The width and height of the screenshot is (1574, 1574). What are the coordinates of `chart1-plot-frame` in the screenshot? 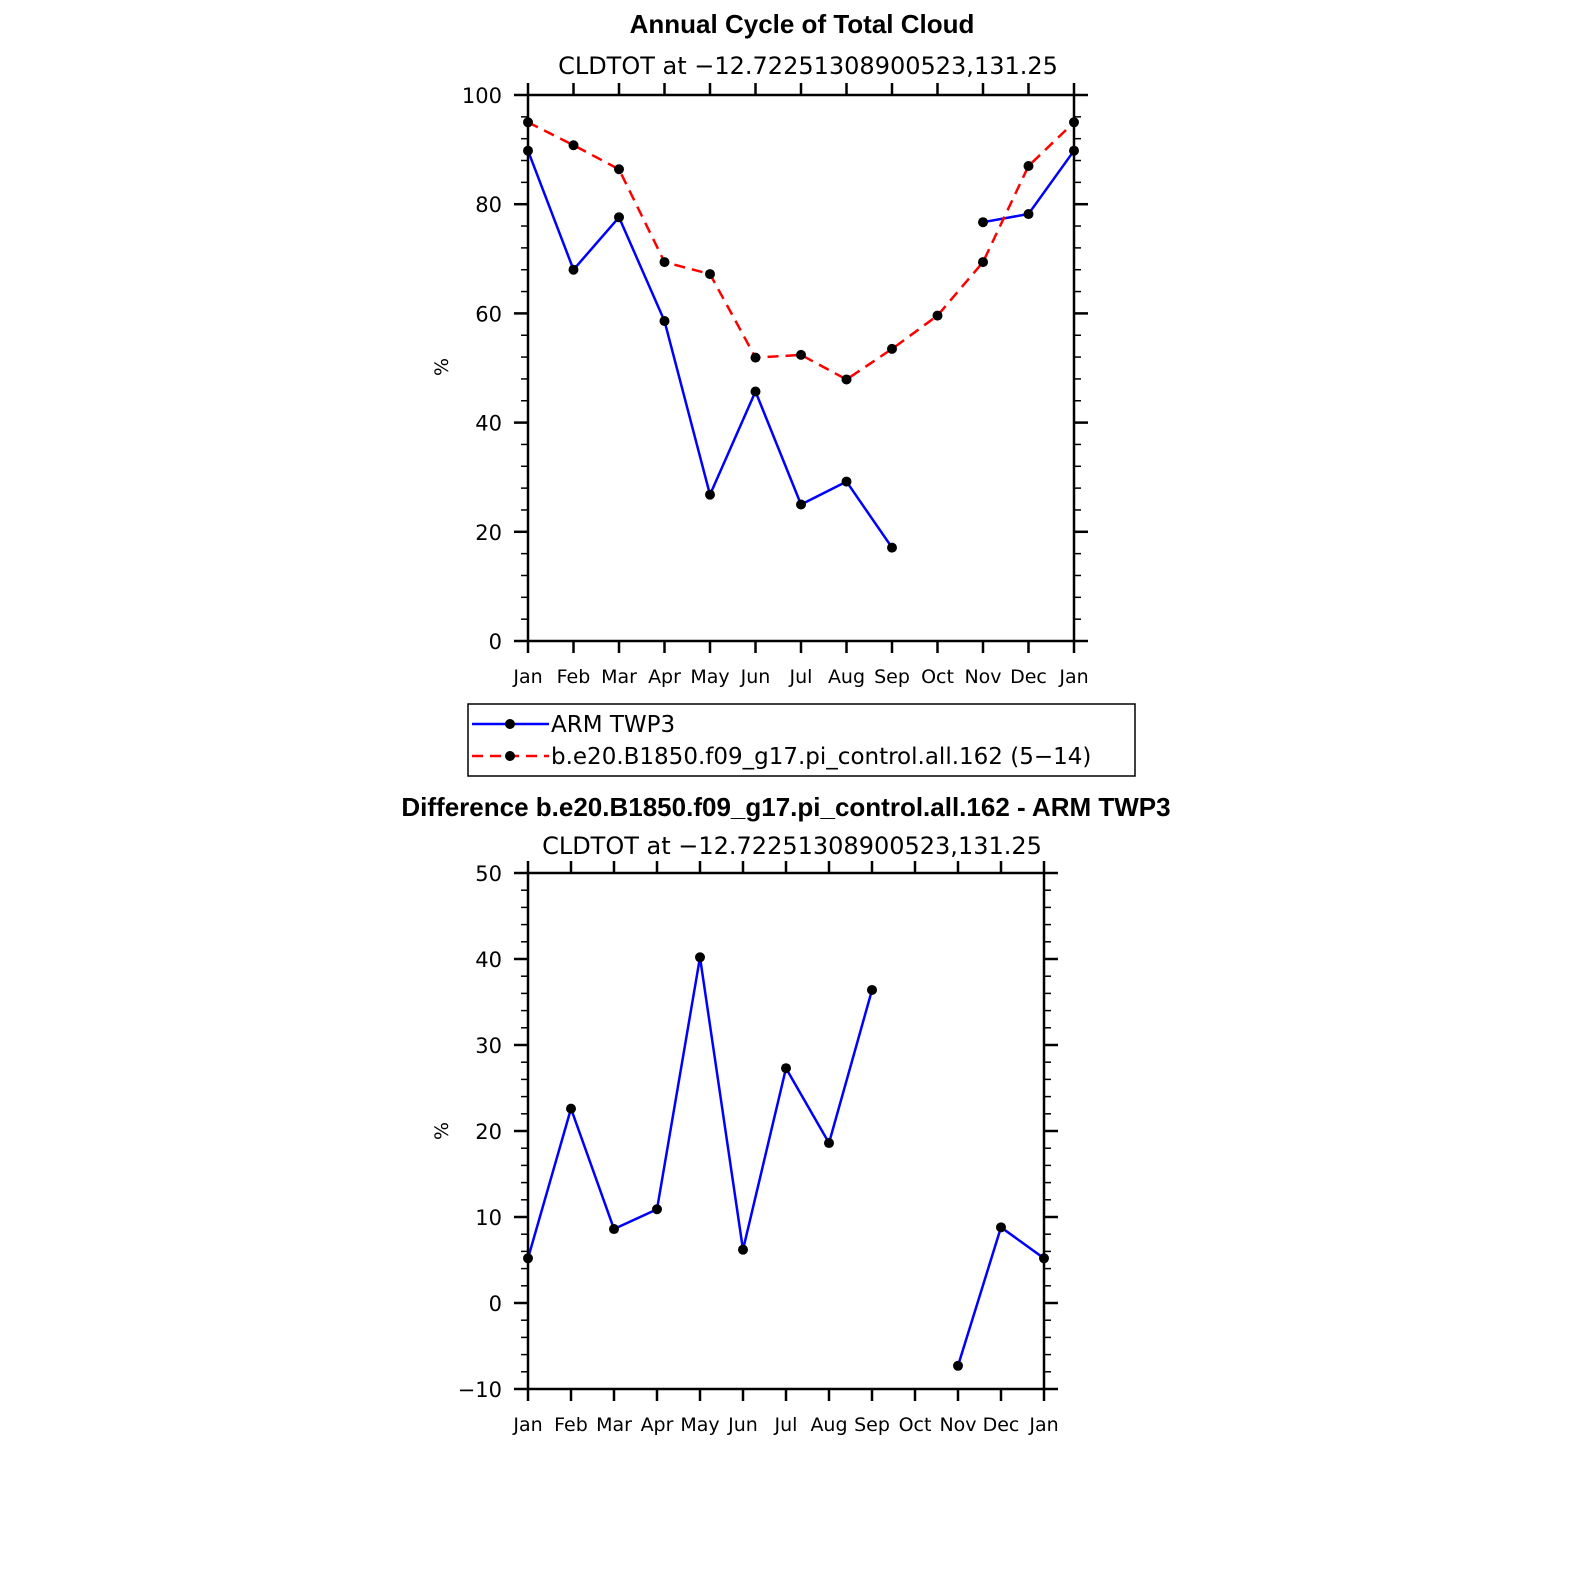 It's located at (801, 368).